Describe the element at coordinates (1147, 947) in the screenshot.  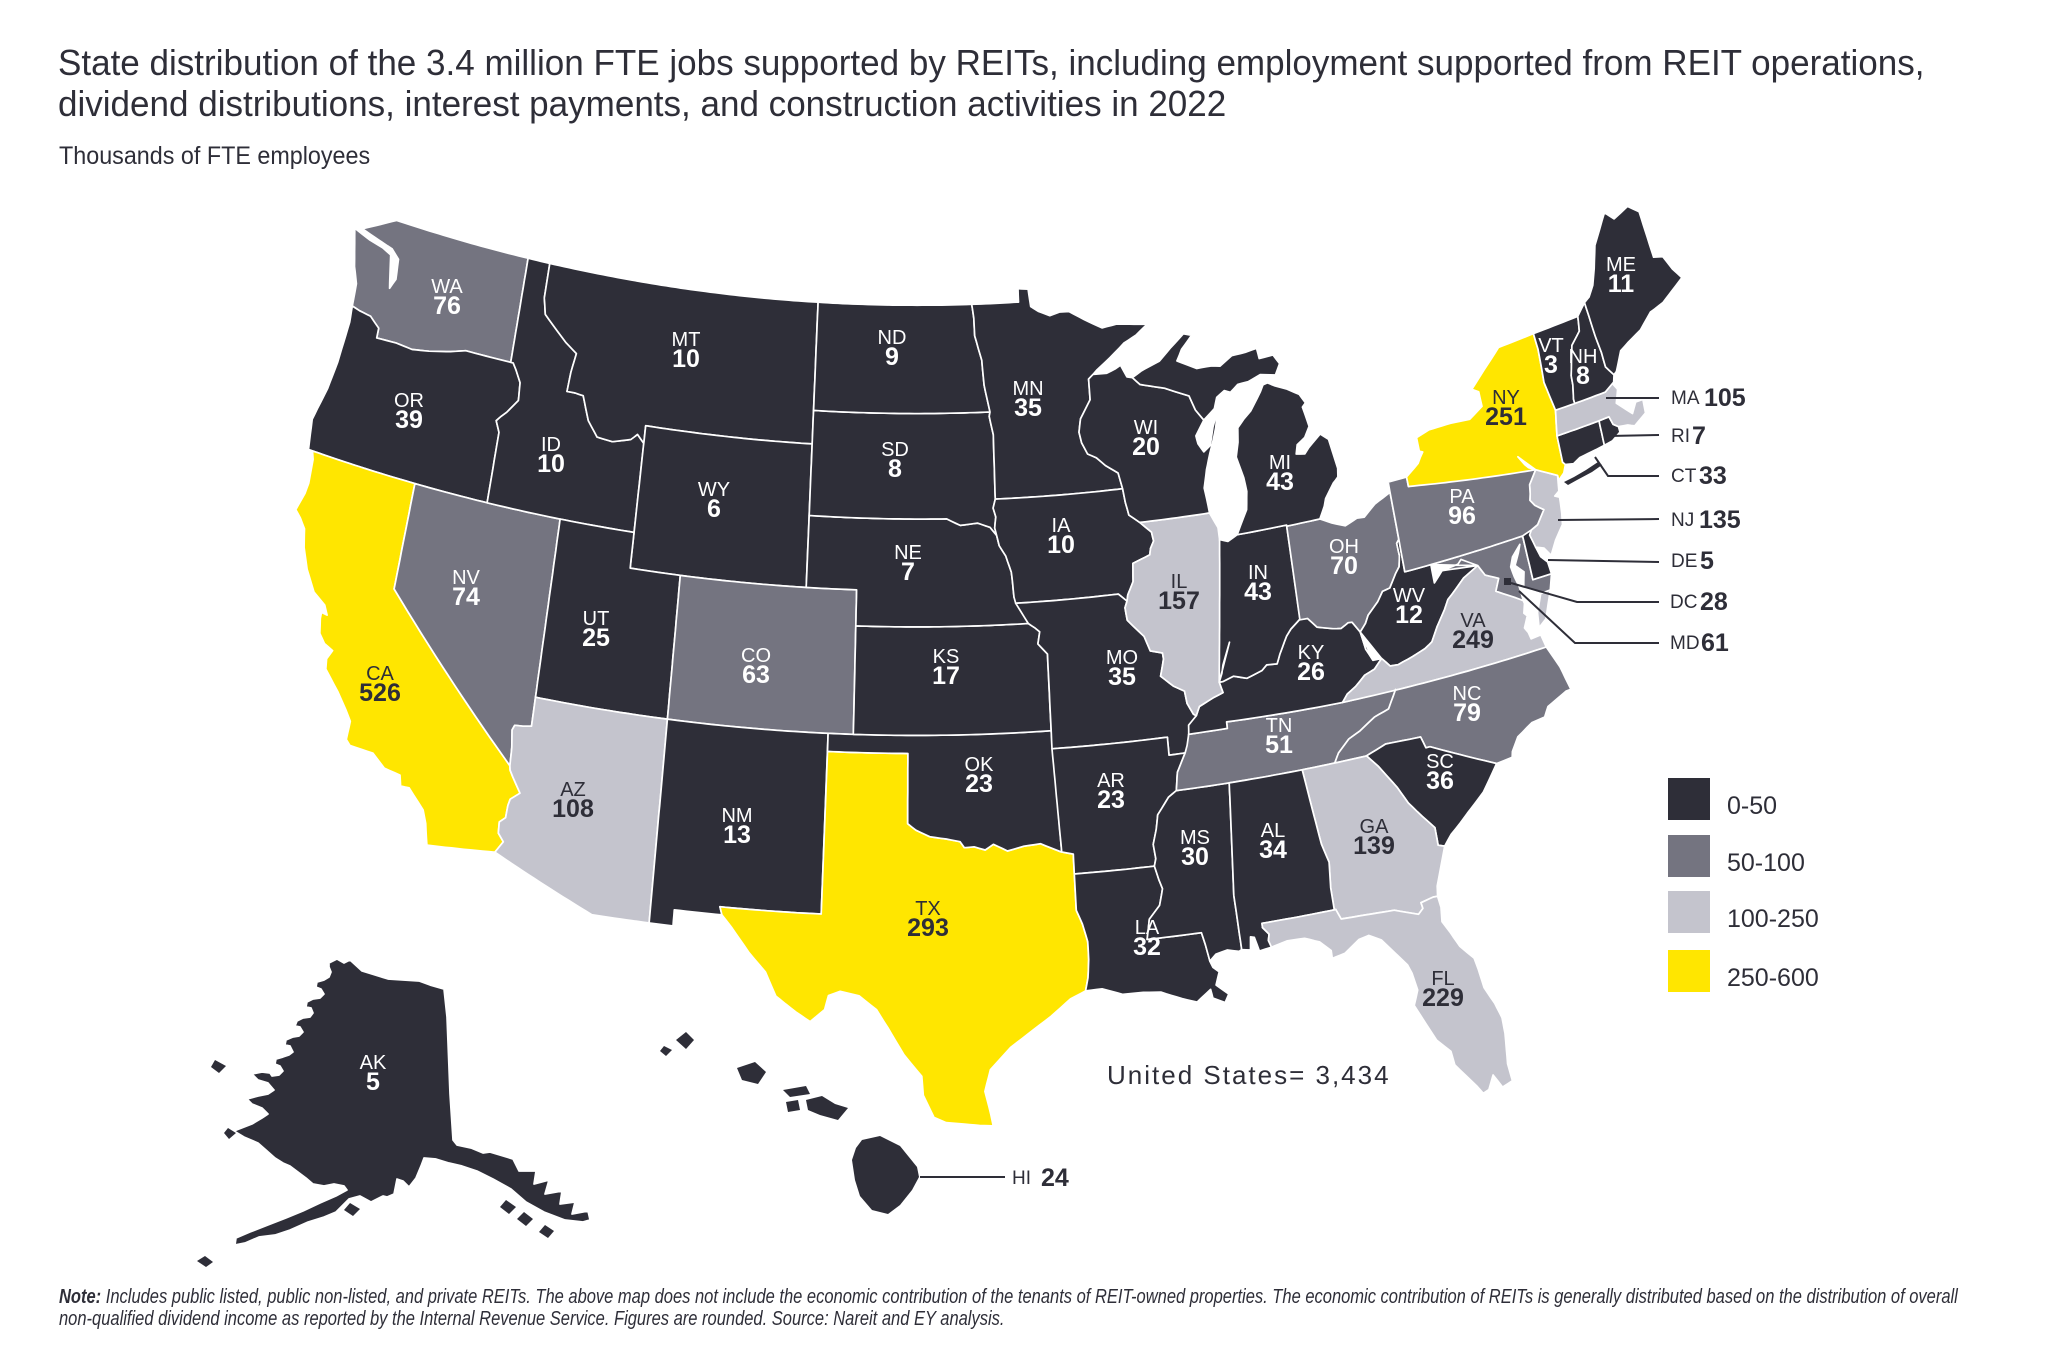
I see `svg-text: 32` at that location.